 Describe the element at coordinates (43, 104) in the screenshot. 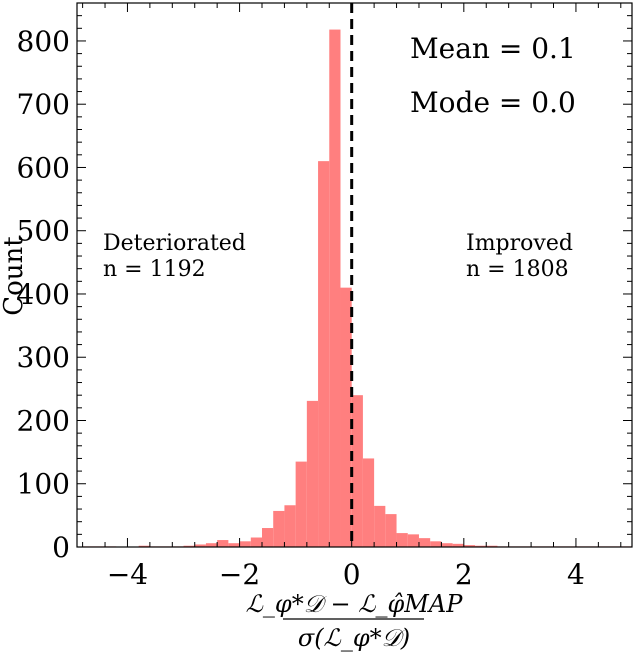

I see `y-tick-label: 700` at that location.